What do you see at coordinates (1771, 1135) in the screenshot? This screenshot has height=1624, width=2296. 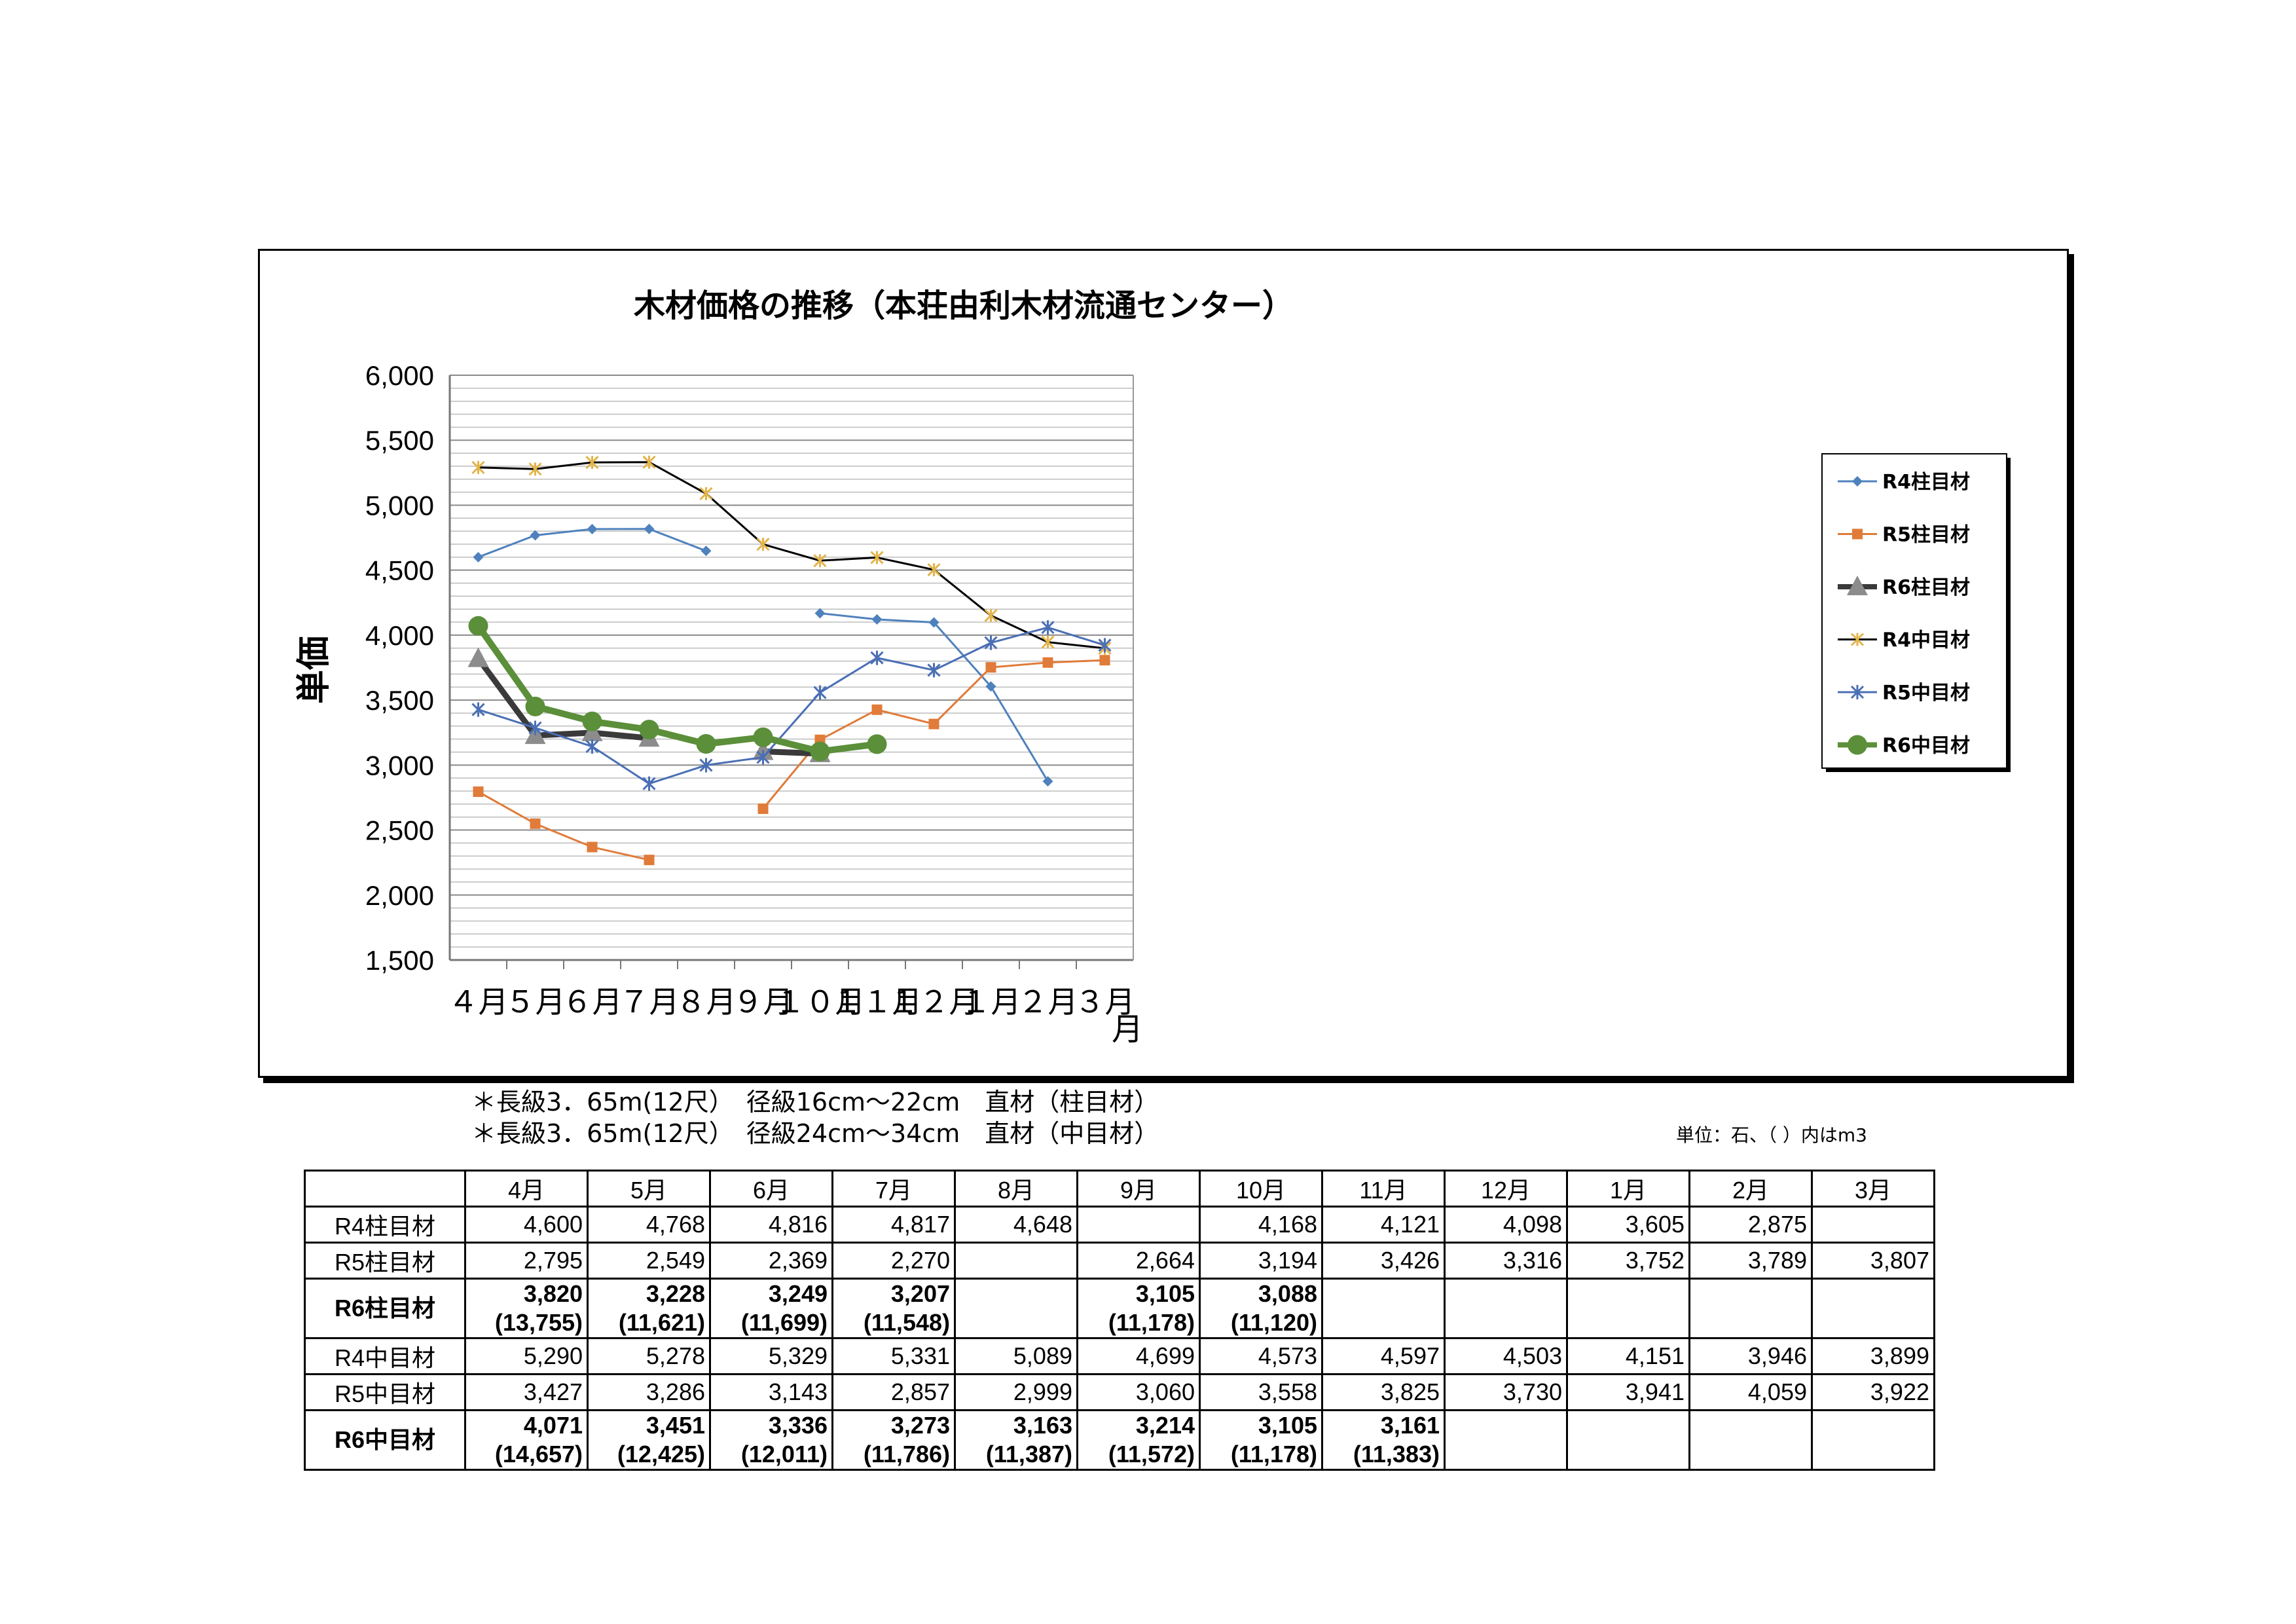 I see `unit-note: 単位：石、（ ）内はm3` at bounding box center [1771, 1135].